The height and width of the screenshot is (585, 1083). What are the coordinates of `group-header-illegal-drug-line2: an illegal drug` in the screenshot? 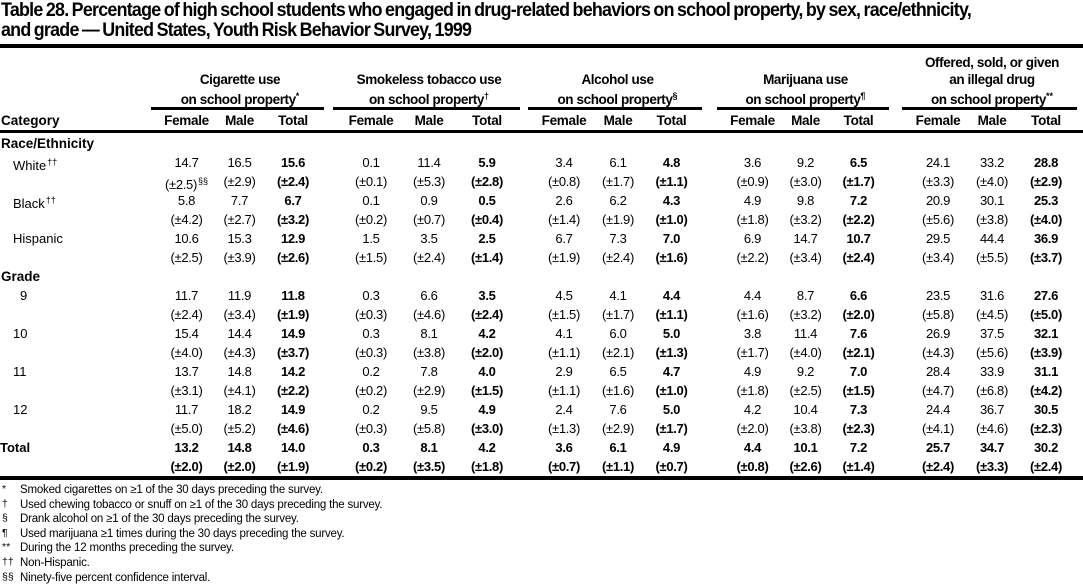 It's located at (992, 79).